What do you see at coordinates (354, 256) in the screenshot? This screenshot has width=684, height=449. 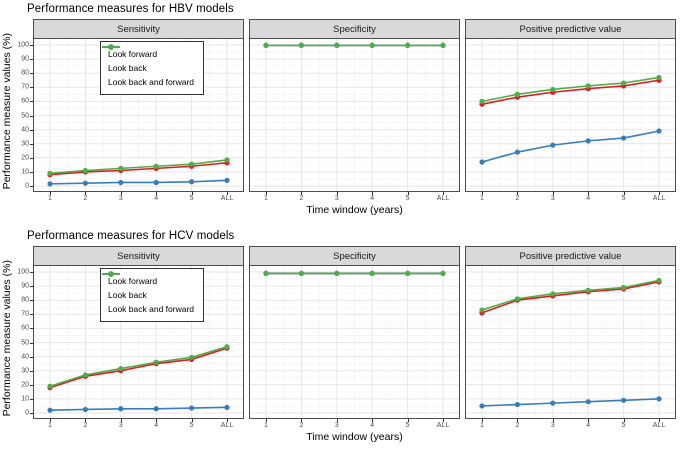 I see `panel-strip-title: Specificity` at bounding box center [354, 256].